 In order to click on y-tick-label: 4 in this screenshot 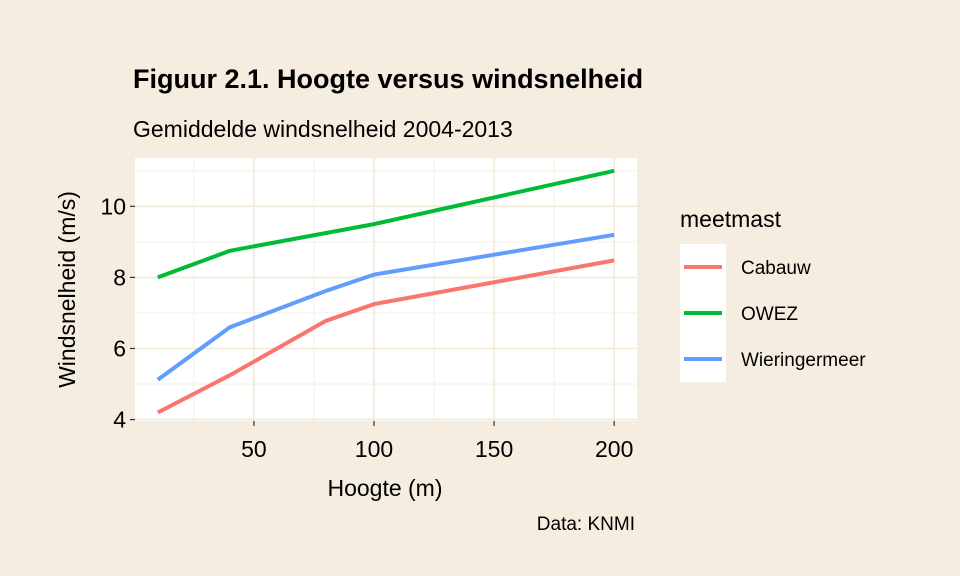, I will do `click(119, 420)`.